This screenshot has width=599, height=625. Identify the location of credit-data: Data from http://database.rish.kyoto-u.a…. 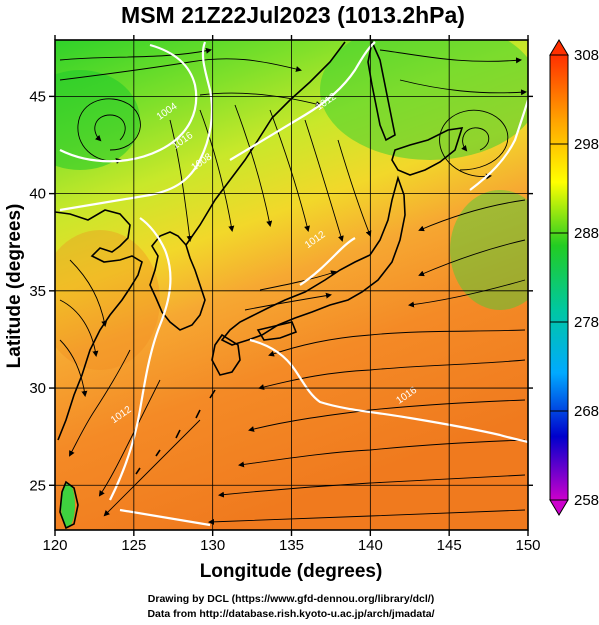
(290, 614).